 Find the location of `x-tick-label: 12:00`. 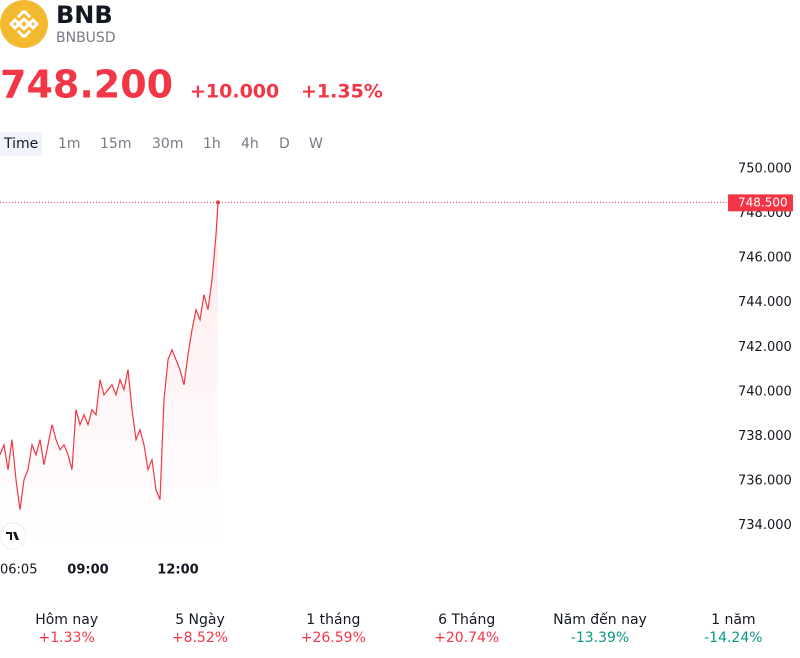

x-tick-label: 12:00 is located at coordinates (177, 570).